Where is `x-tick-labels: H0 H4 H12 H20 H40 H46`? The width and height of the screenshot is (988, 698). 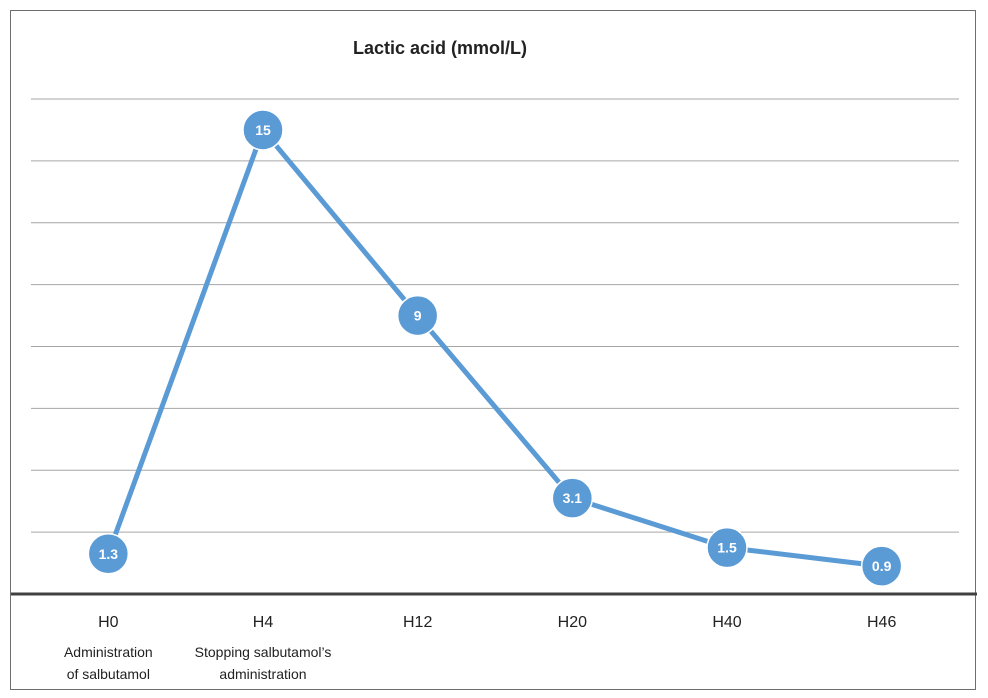
x-tick-labels: H0 H4 H12 H20 H40 H46 is located at coordinates (497, 622).